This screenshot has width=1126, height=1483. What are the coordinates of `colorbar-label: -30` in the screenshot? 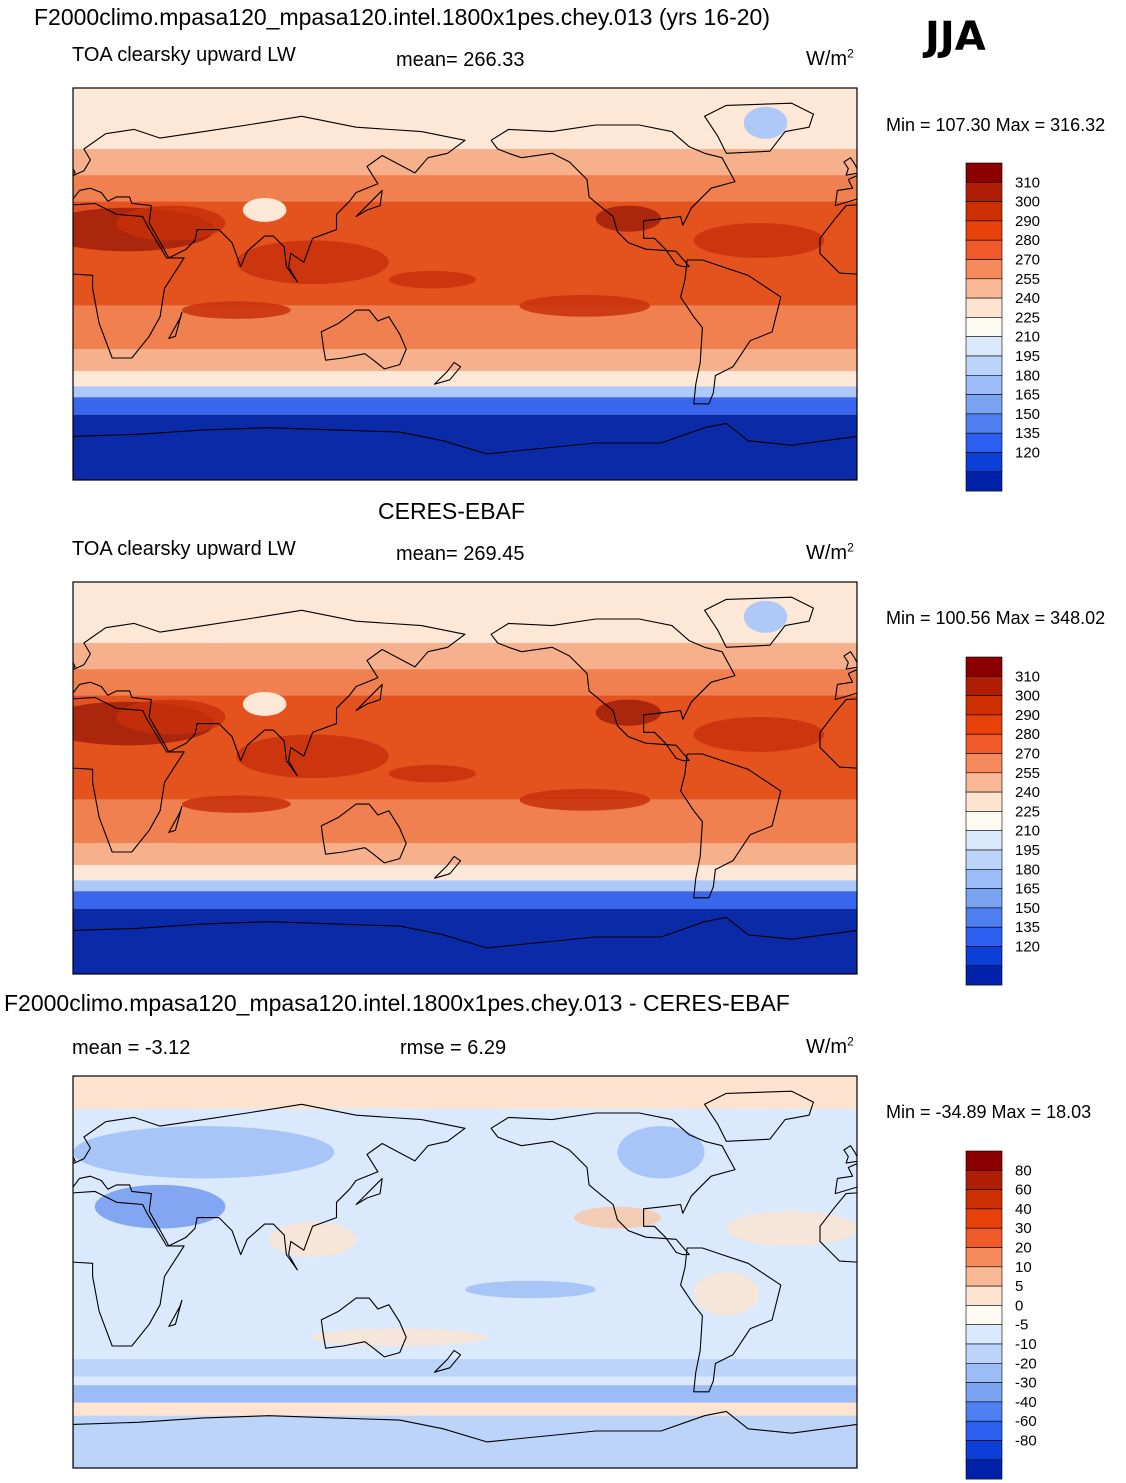 It's located at (1026, 1383).